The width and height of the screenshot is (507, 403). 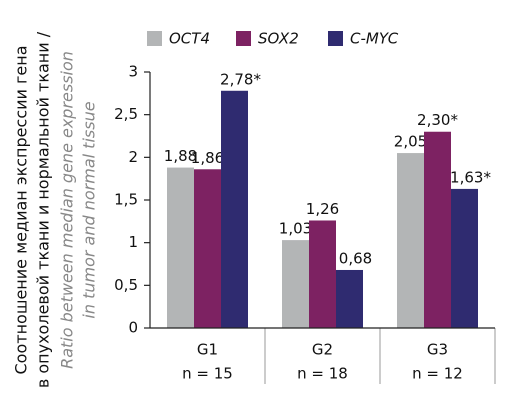 I want to click on value-label: 1,86, so click(x=207, y=158).